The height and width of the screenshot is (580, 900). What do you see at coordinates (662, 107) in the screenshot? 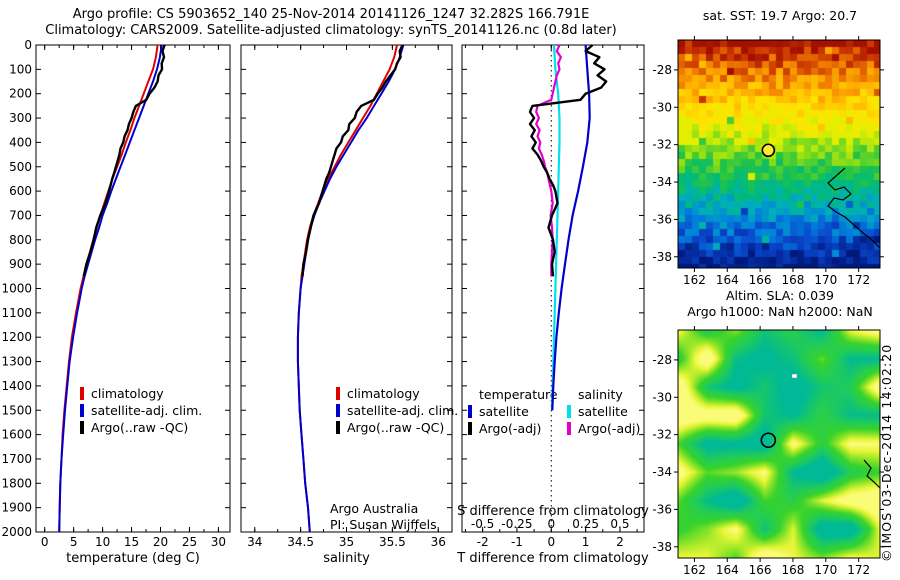
I see `sst-map-lat-tick-label: -30` at bounding box center [662, 107].